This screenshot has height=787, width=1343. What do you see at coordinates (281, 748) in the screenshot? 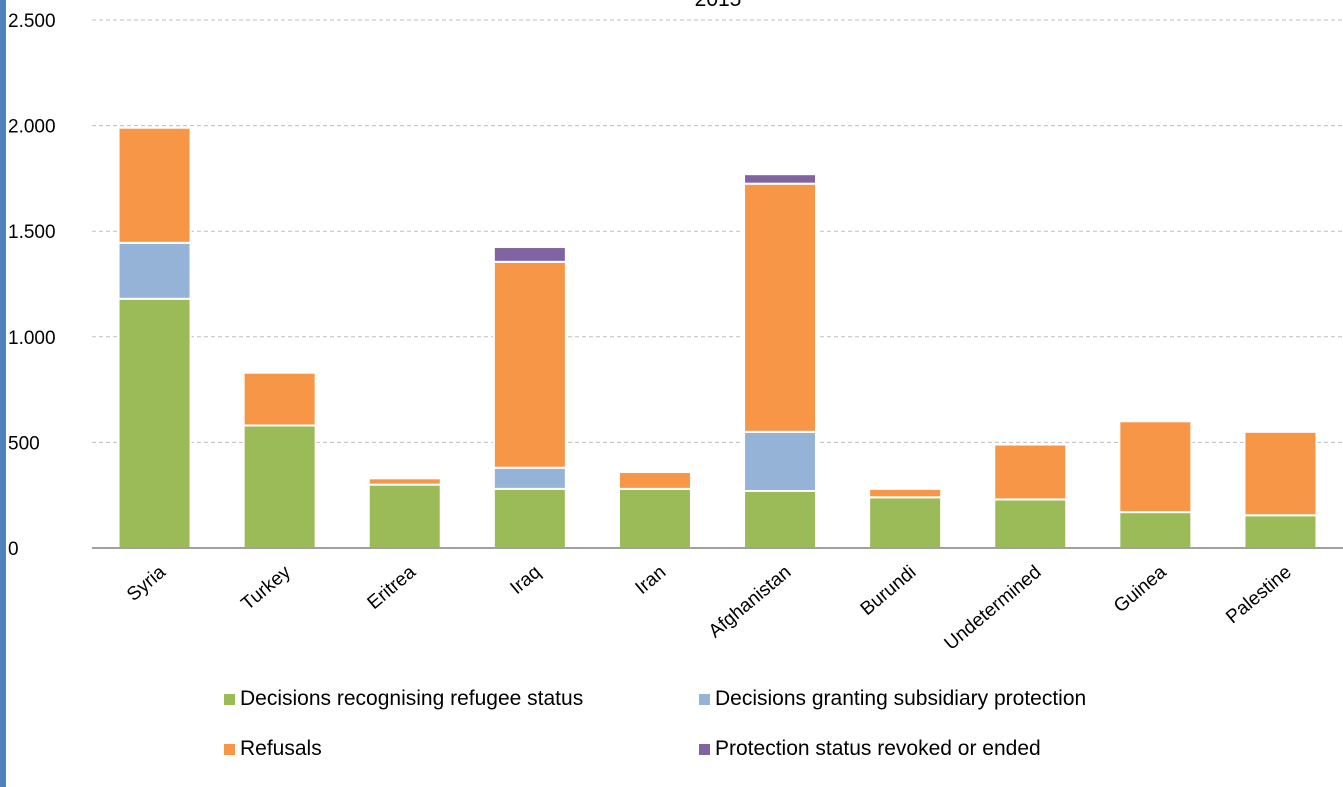
I see `legend-label: Refusals` at bounding box center [281, 748].